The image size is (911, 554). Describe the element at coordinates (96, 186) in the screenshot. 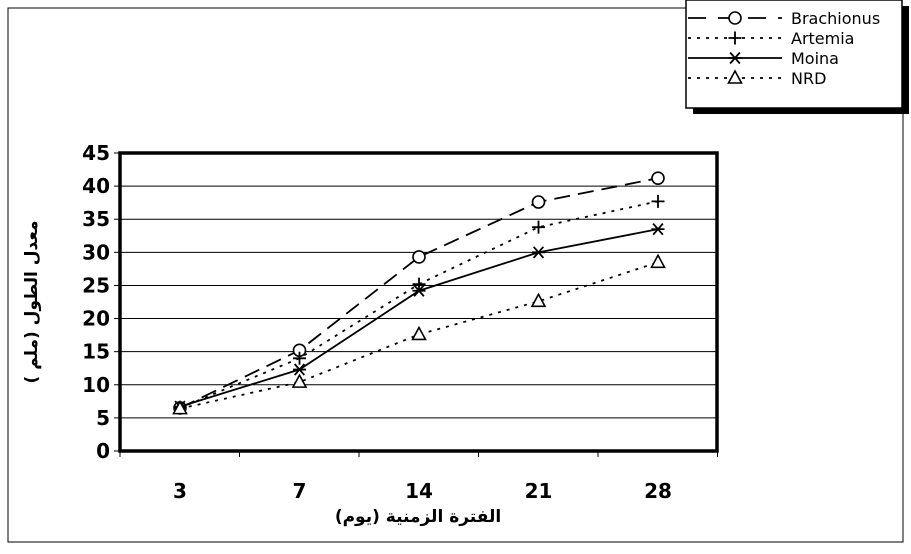

I see `y-tick-label: 40` at that location.